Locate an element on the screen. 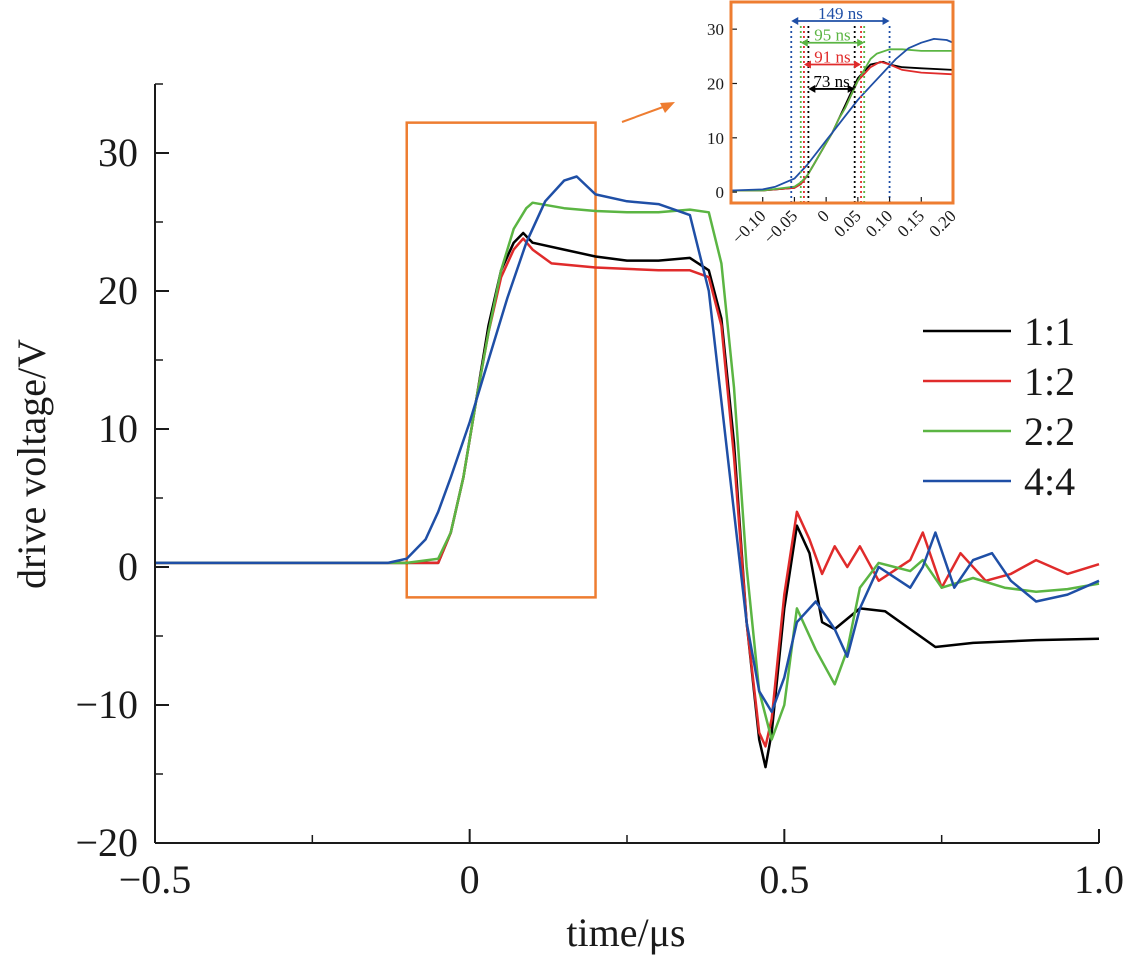  legend-item: 2:2 is located at coordinates (999, 431).